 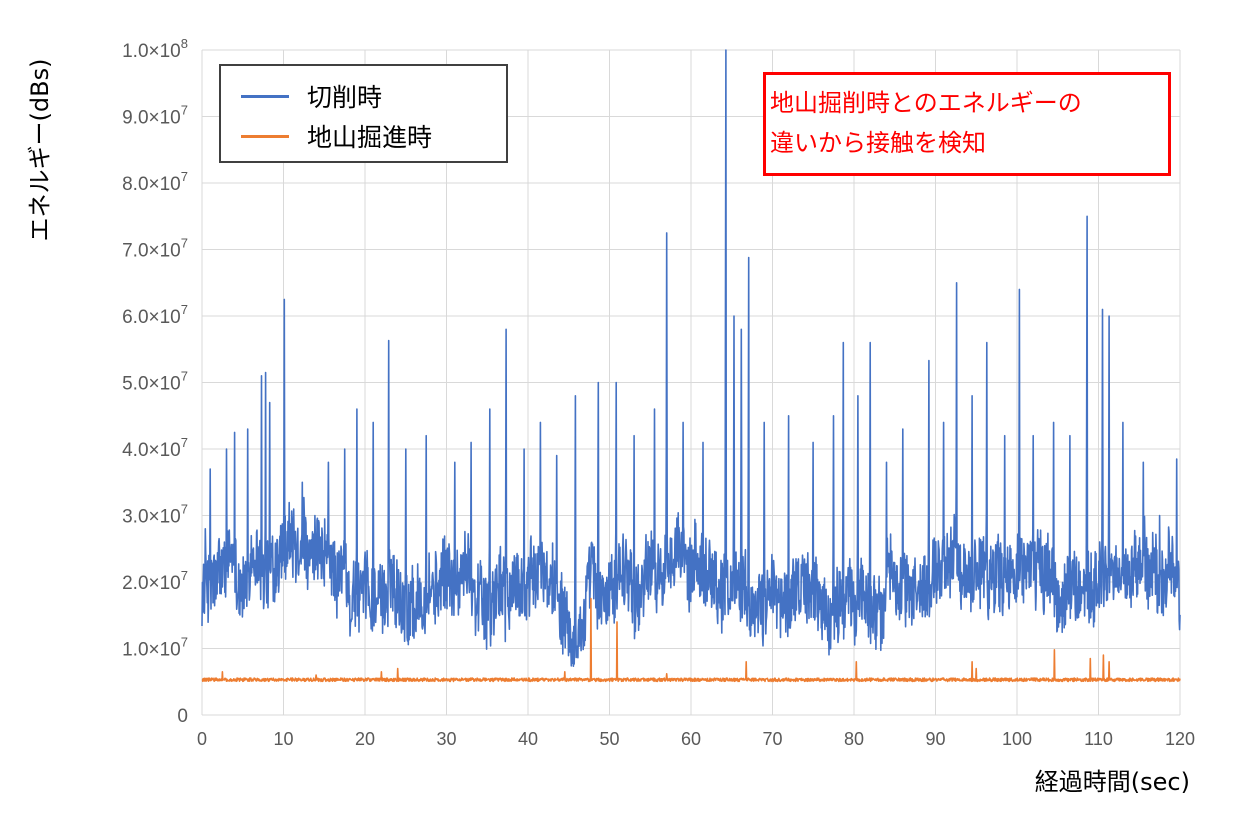 What do you see at coordinates (1098, 739) in the screenshot?
I see `x-tick-label: 110` at bounding box center [1098, 739].